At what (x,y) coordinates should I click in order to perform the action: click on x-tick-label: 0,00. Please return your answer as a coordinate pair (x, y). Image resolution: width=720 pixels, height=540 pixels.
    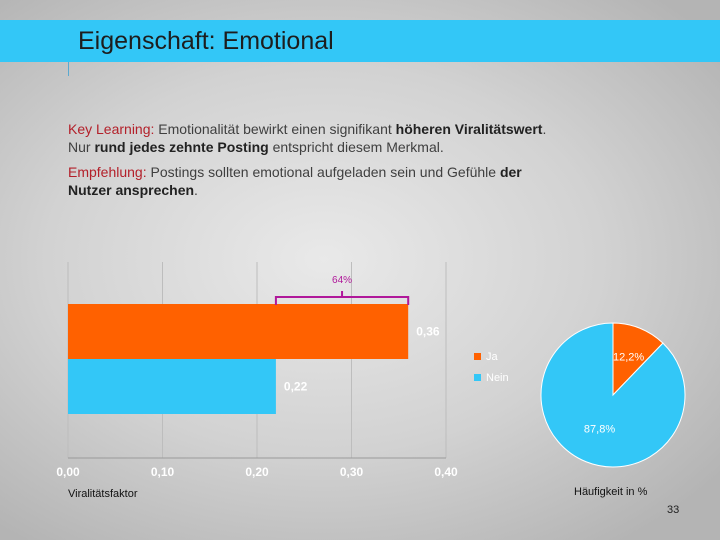
    Looking at the image, I should click on (68, 472).